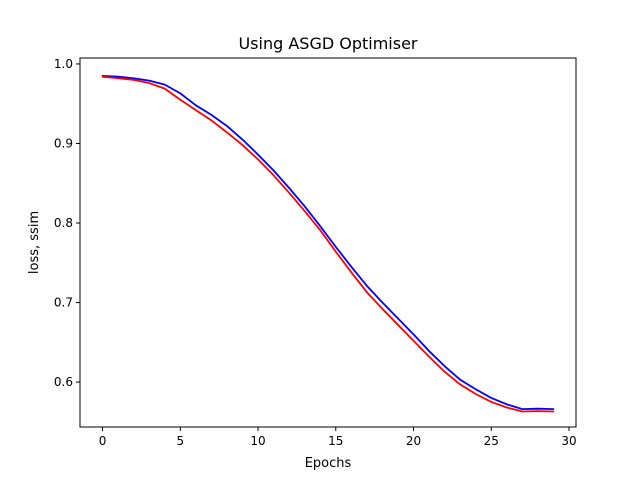  What do you see at coordinates (335, 441) in the screenshot?
I see `x-tick-label: 15` at bounding box center [335, 441].